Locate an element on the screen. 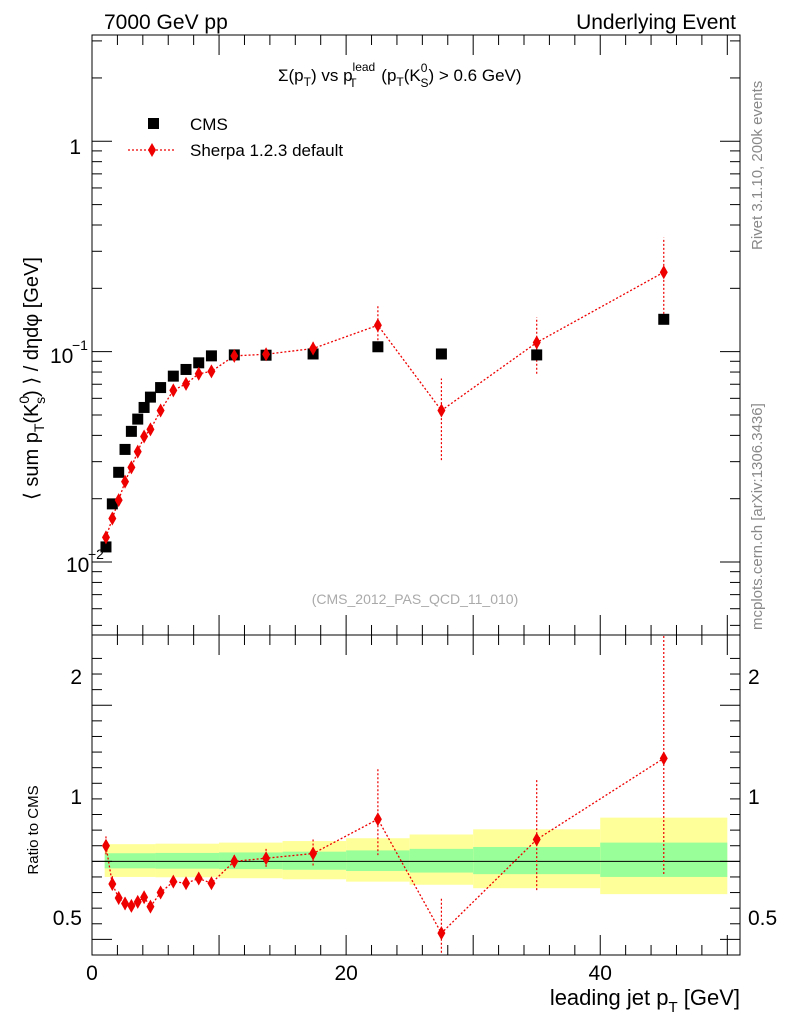 The width and height of the screenshot is (786, 1024). ratio-y-tick-label-0.5: 0.5 is located at coordinates (67, 918).